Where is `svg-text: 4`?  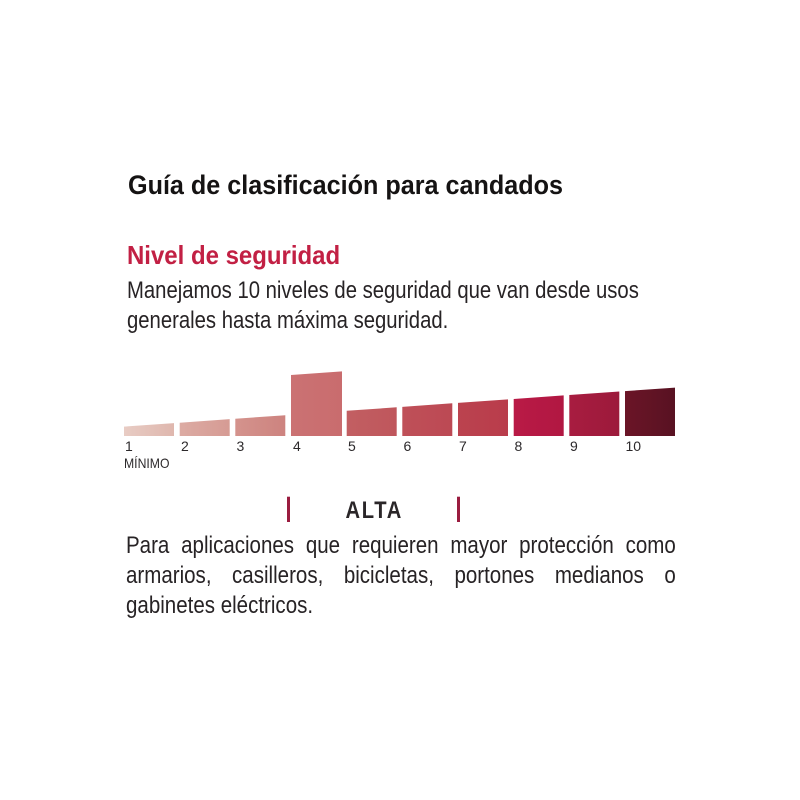 svg-text: 4 is located at coordinates (297, 446).